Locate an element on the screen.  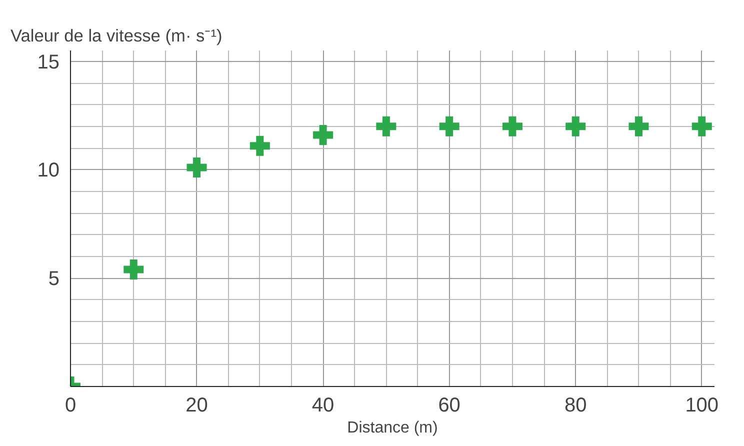
y-tick-label: 10 is located at coordinates (48, 171).